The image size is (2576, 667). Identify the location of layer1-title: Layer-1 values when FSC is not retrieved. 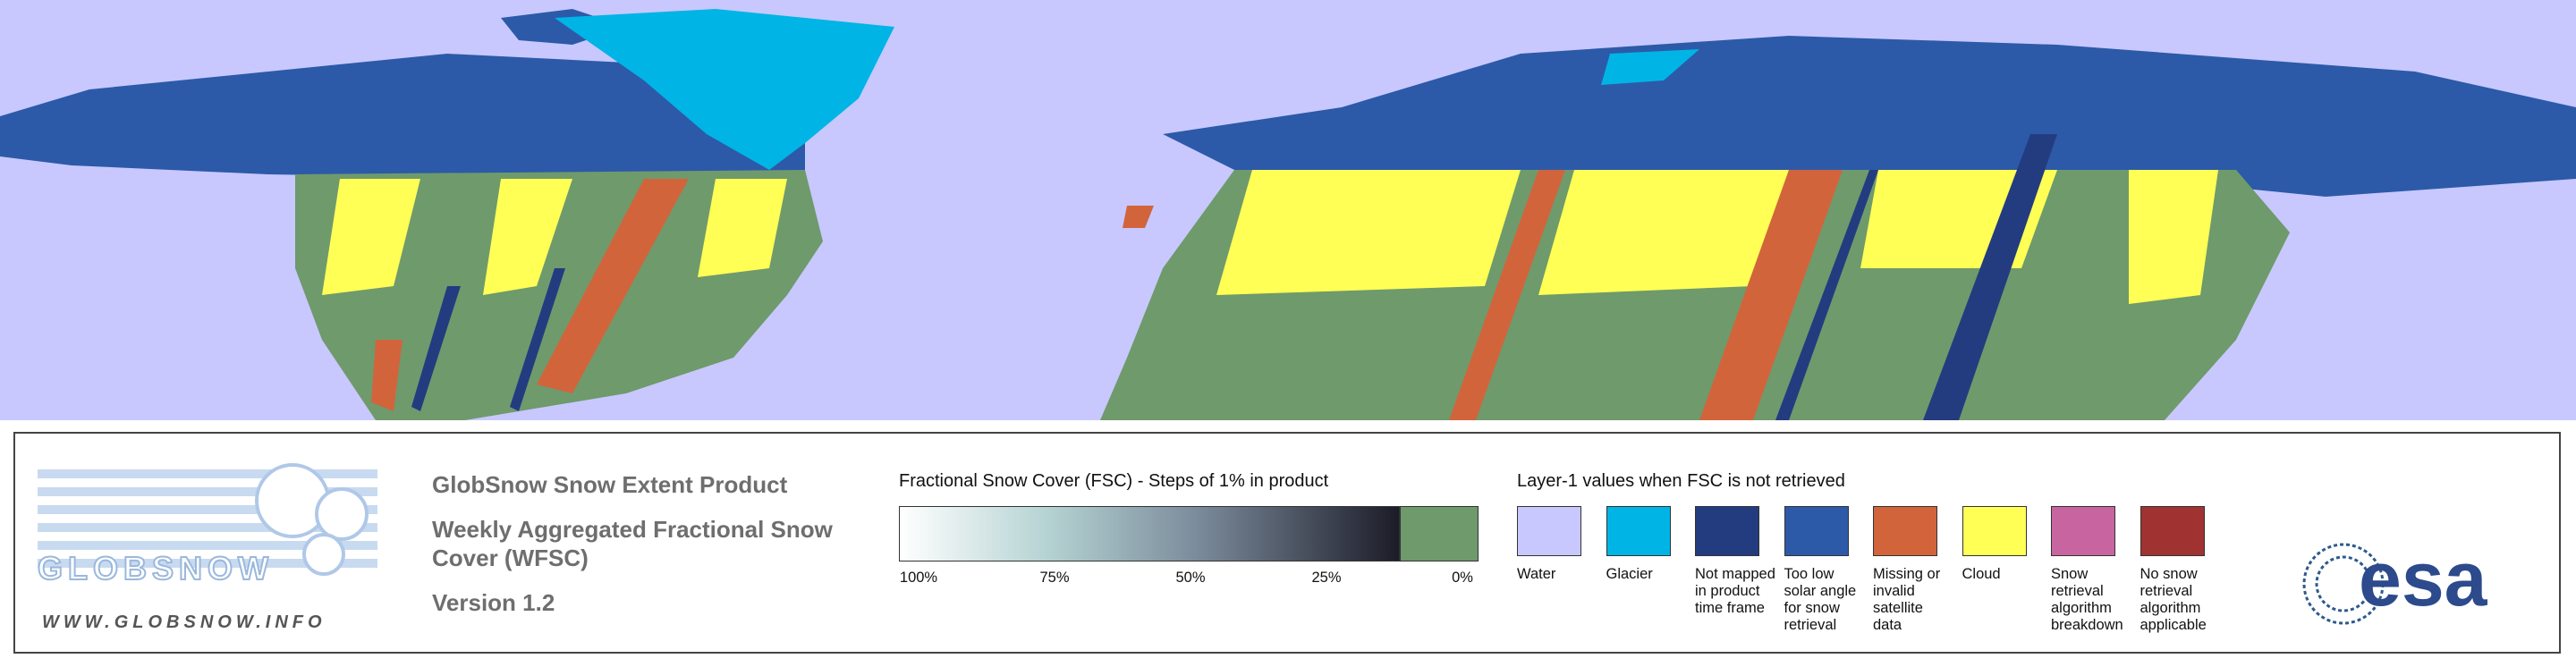
(1681, 481).